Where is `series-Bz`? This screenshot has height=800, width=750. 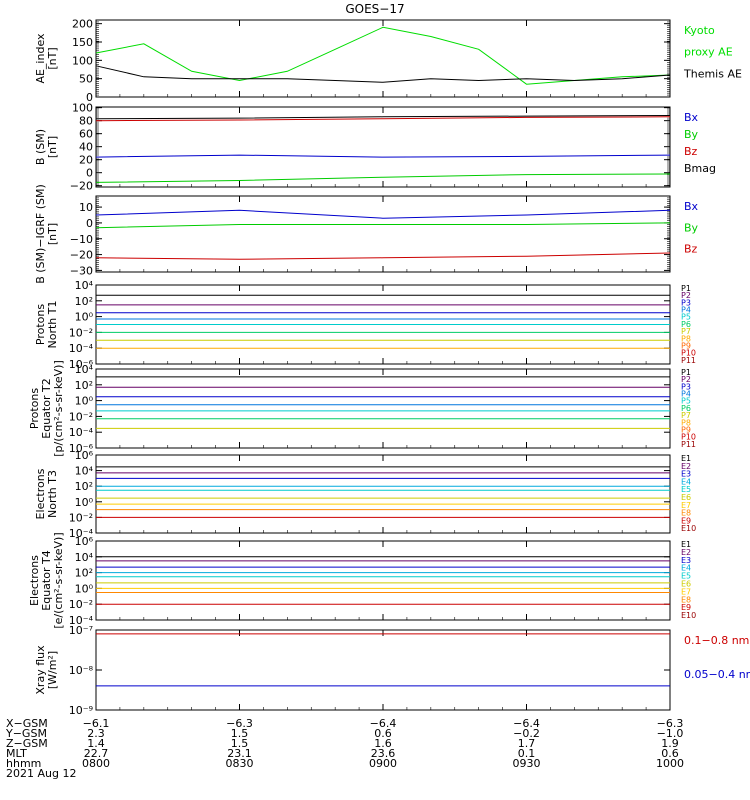 series-Bz is located at coordinates (383, 256).